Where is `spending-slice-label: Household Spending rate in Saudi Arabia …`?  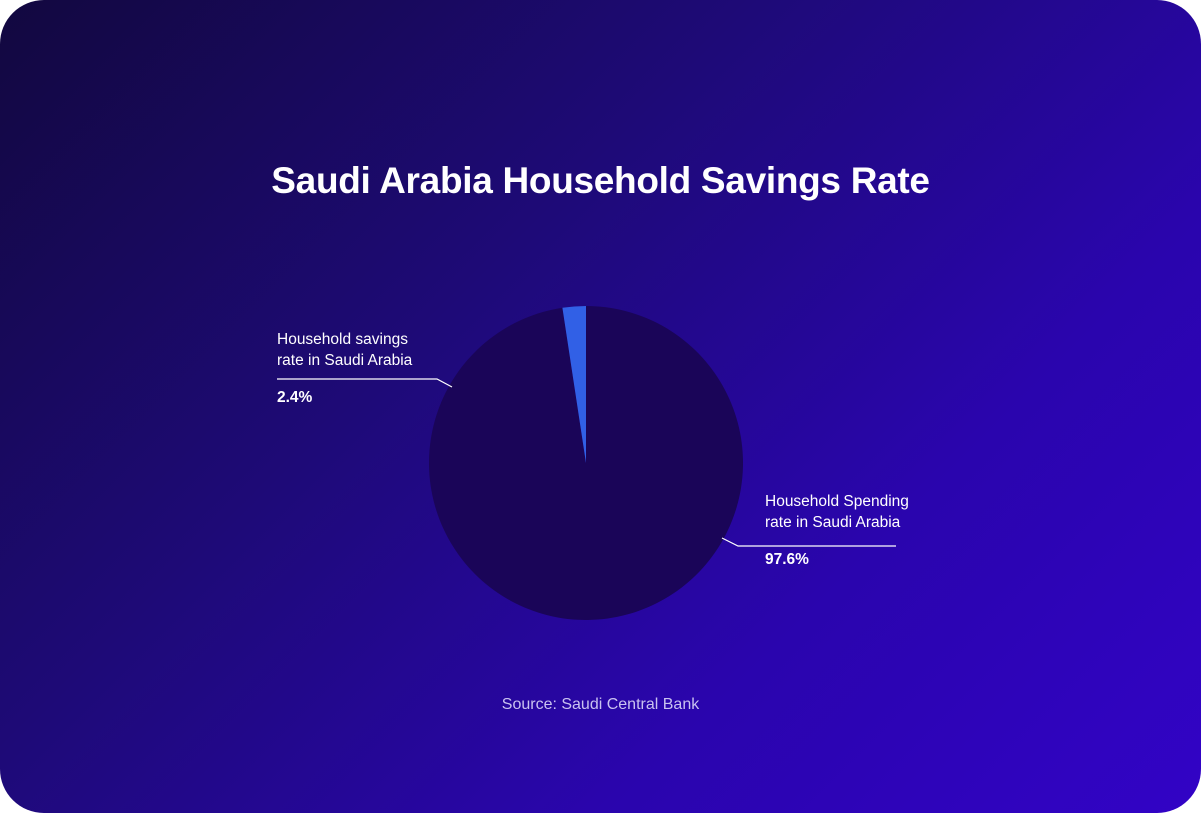 spending-slice-label: Household Spending rate in Saudi Arabia … is located at coordinates (837, 530).